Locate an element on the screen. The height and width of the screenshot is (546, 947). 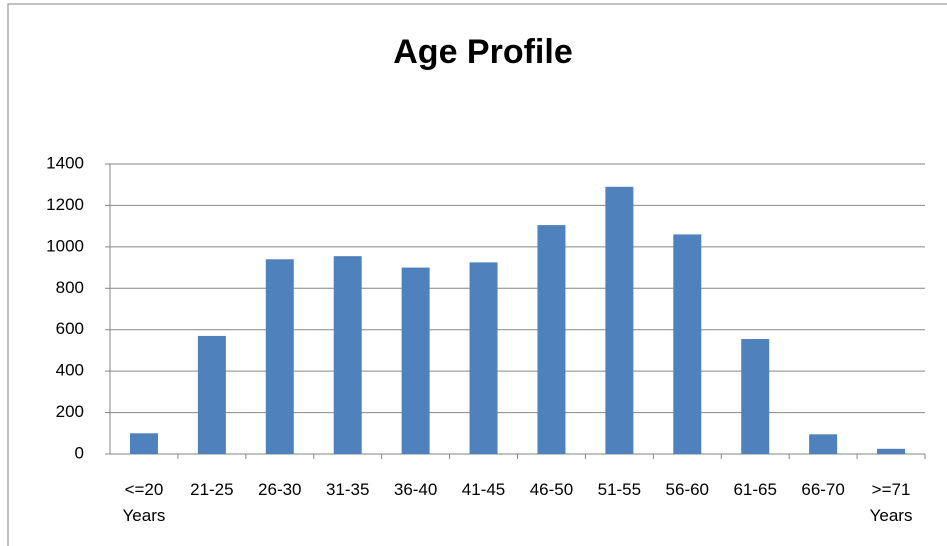
y-tick-label: 1200 is located at coordinates (65, 204).